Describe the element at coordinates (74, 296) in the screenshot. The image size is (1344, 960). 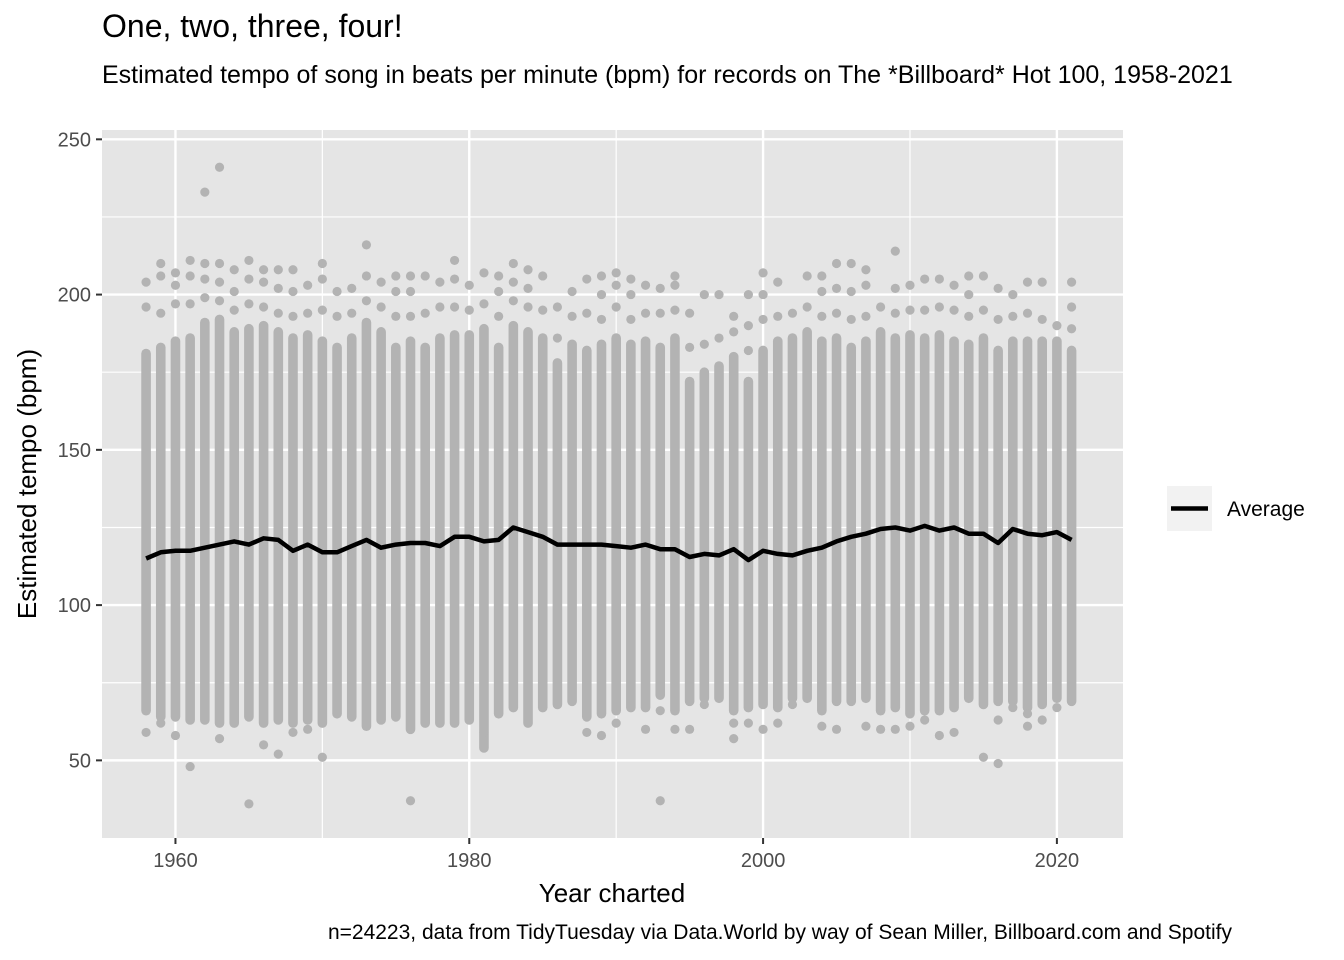
I see `y-tick-label: 200` at that location.